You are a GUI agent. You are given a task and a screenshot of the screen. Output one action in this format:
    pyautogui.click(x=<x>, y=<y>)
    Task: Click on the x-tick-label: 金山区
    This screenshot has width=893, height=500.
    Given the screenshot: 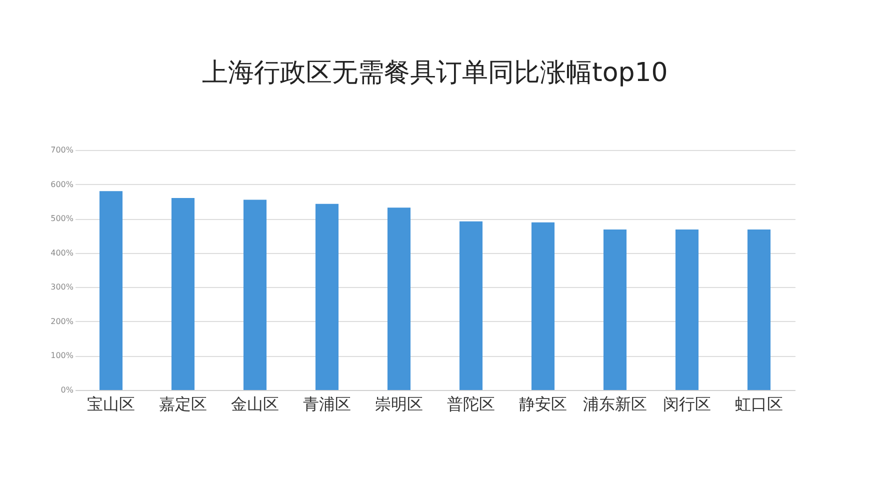 What is the action you would take?
    pyautogui.click(x=255, y=404)
    